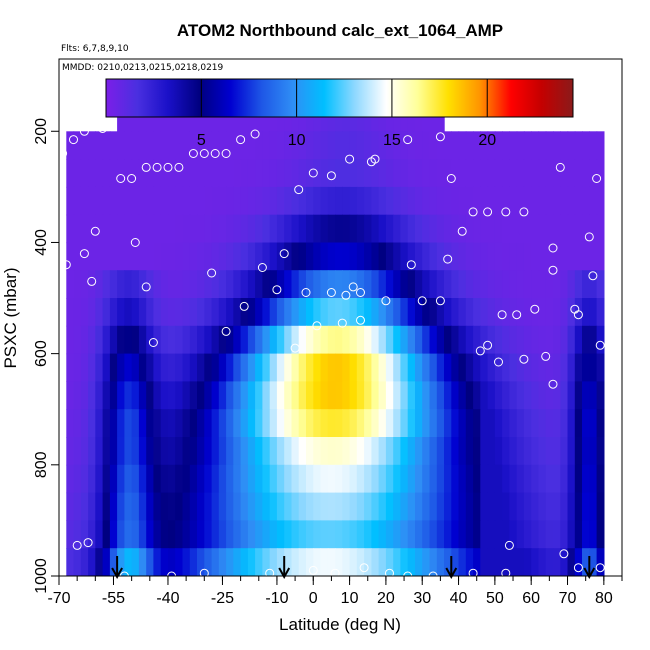 The image size is (650, 650). Describe the element at coordinates (313, 598) in the screenshot. I see `x-tick-label: 0` at that location.